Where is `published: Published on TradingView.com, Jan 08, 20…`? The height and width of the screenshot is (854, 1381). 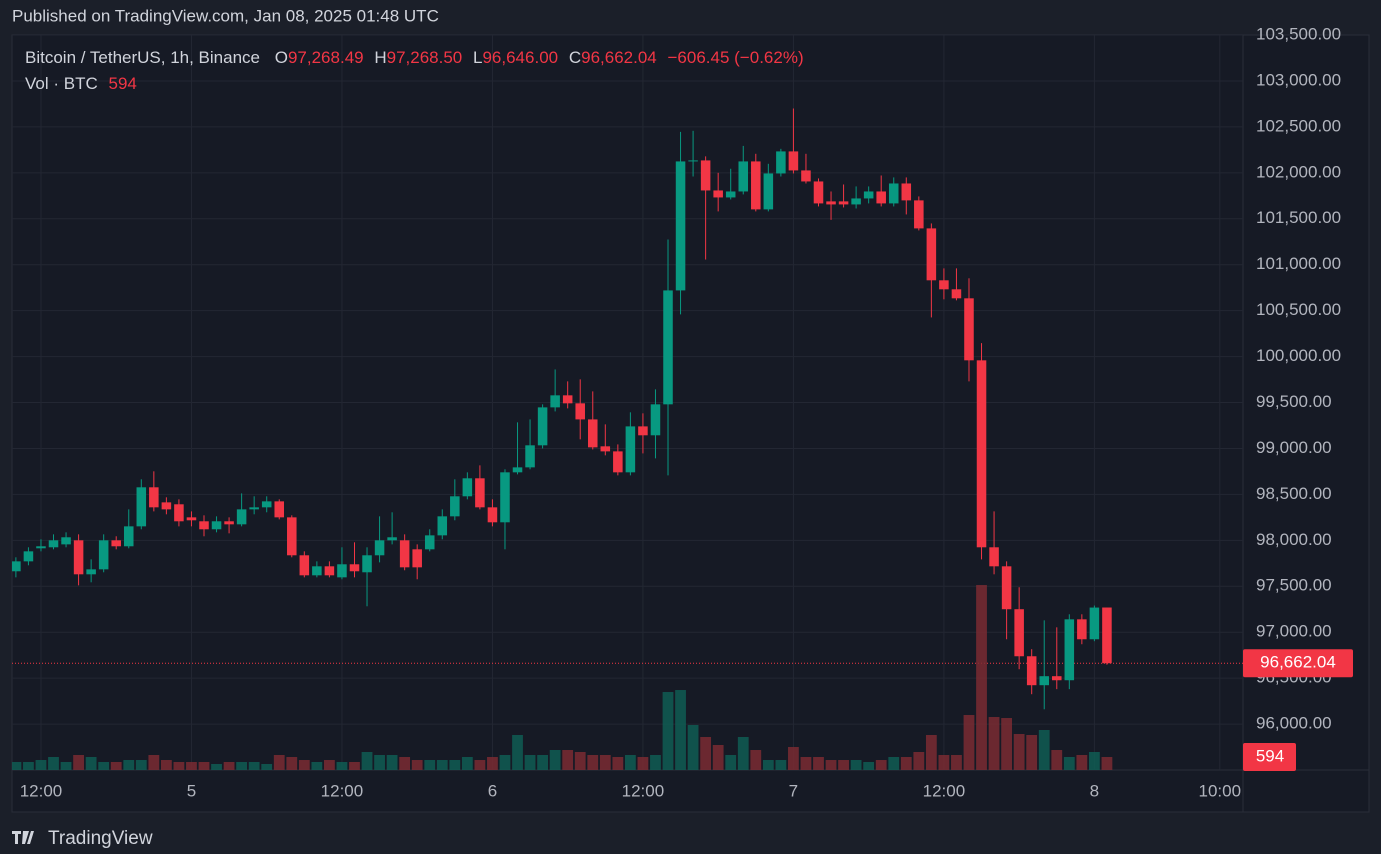
published: Published on TradingView.com, Jan 08, 20… is located at coordinates (225, 15).